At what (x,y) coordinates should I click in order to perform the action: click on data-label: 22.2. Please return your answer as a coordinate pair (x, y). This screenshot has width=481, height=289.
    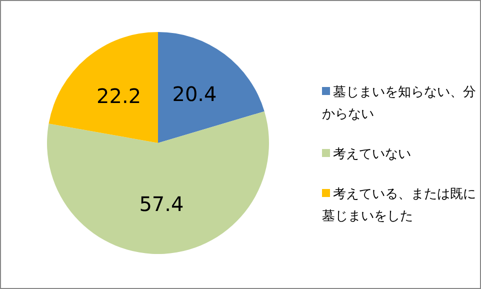
    Looking at the image, I should click on (119, 96).